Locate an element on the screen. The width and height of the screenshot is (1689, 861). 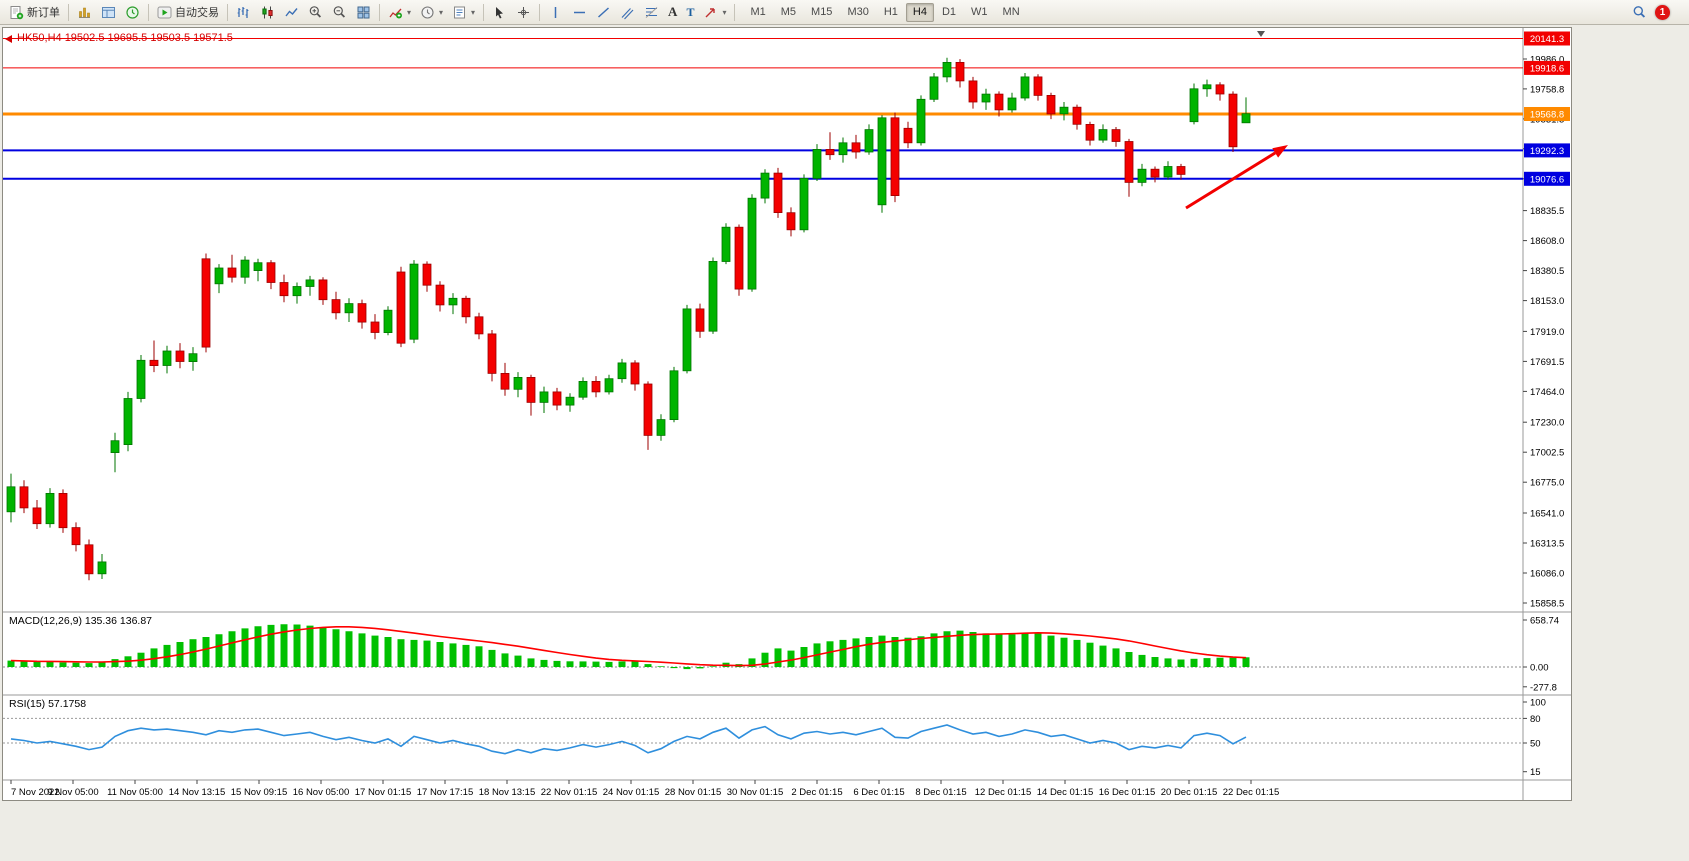
timeframe-h4: H4 is located at coordinates (919, 12).